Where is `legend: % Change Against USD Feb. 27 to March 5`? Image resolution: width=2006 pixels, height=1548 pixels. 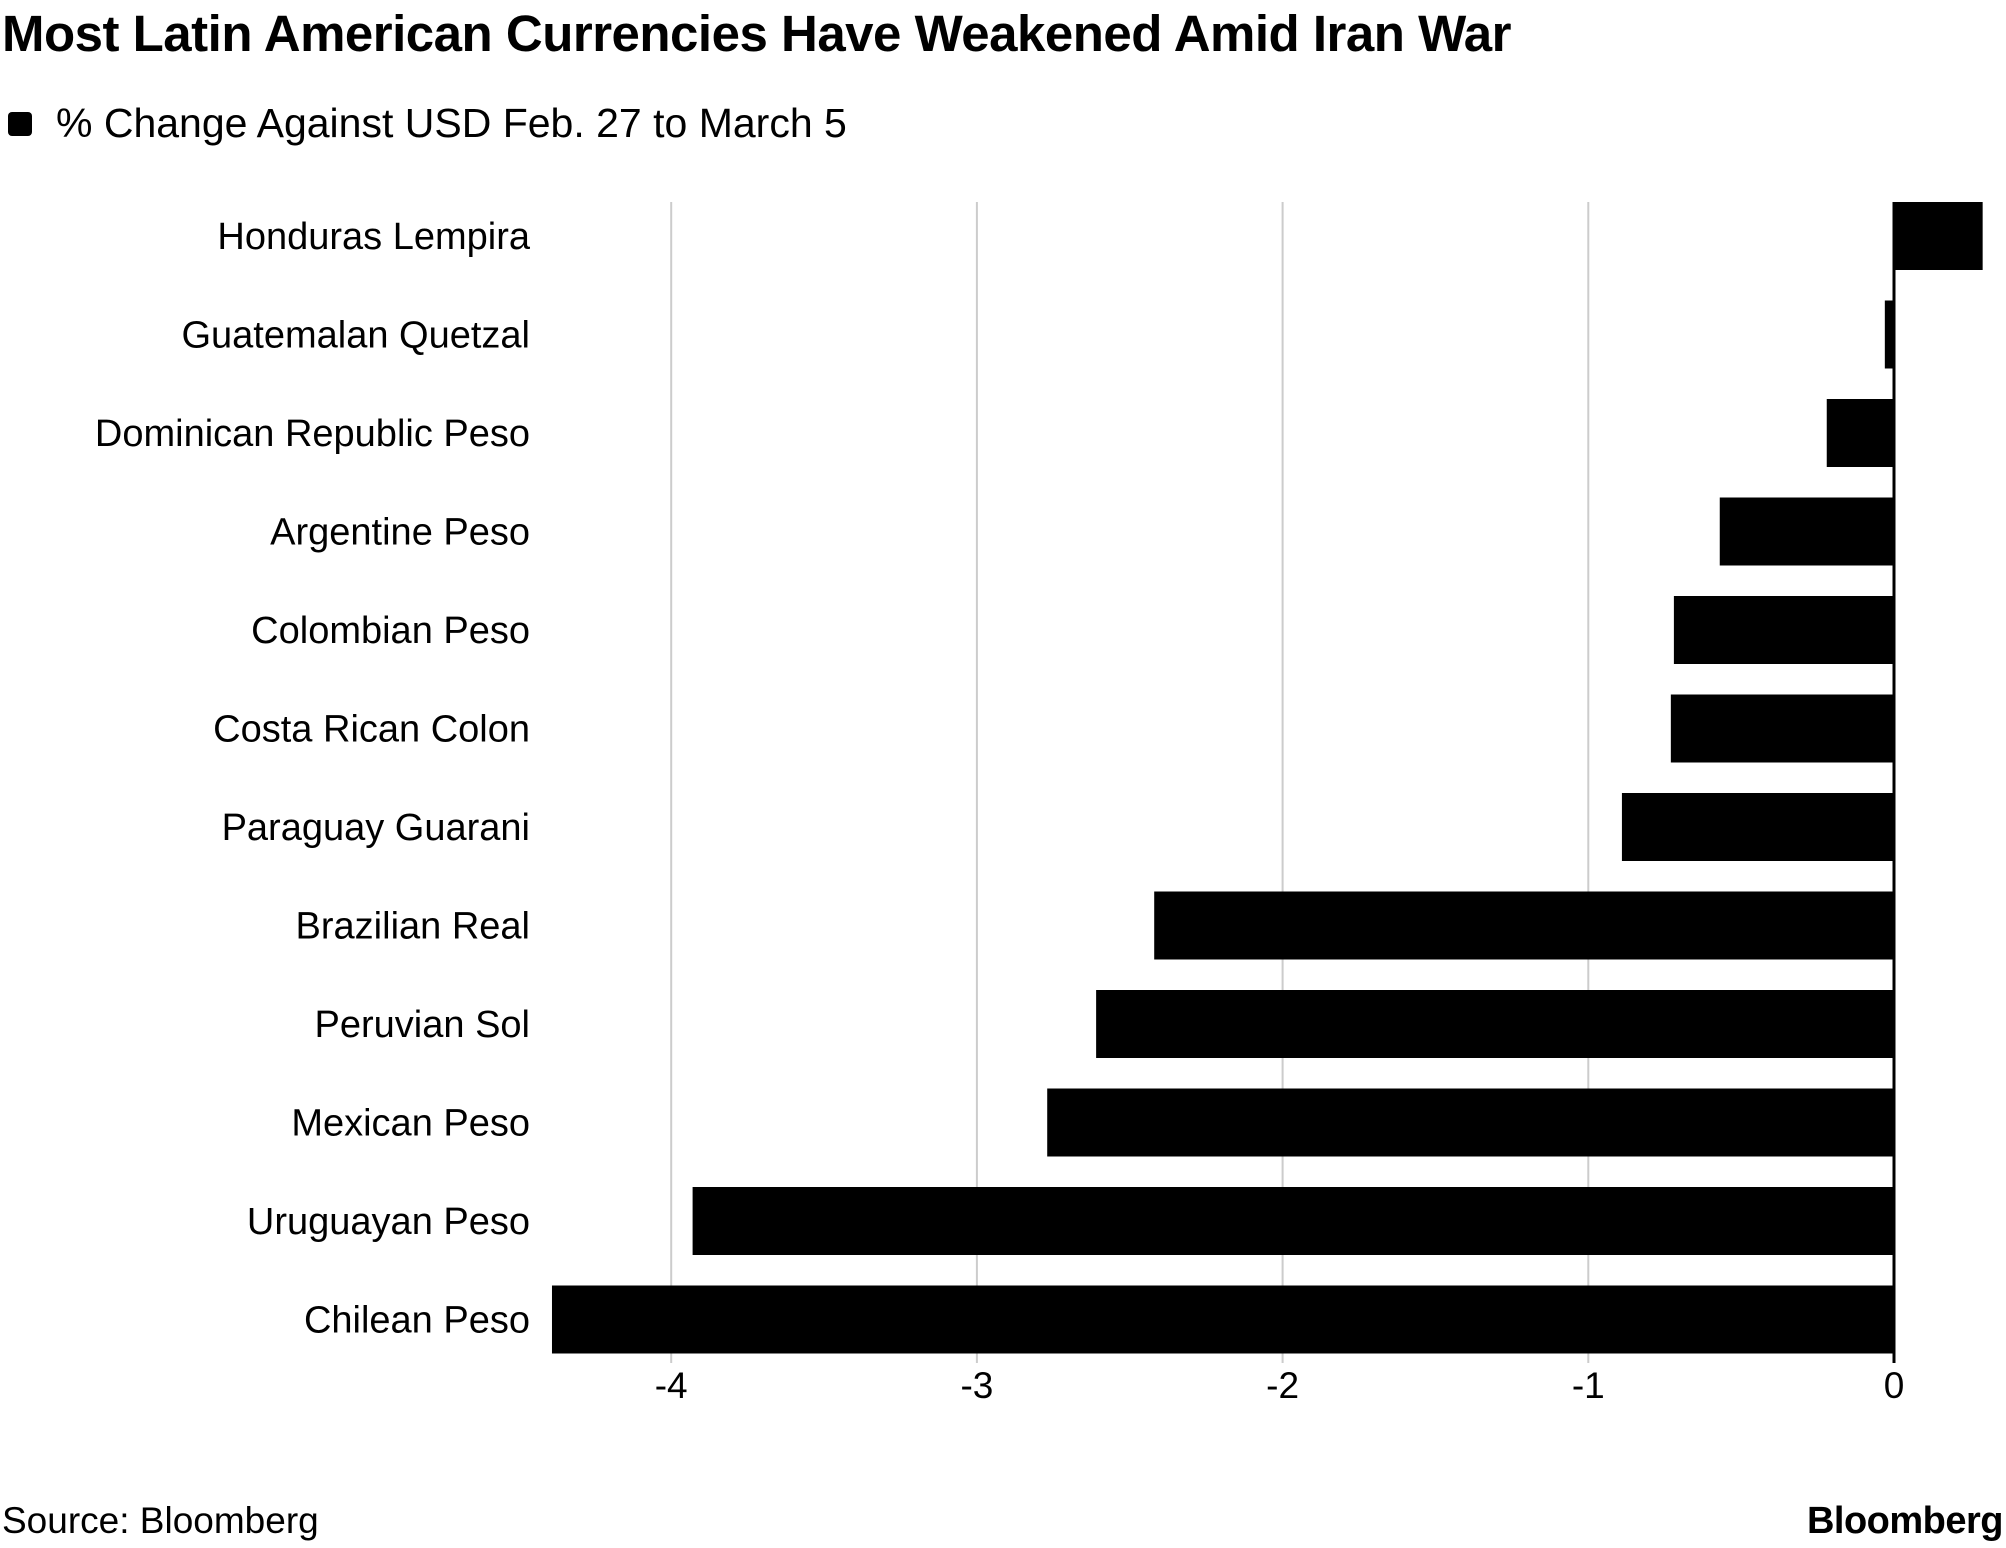
legend: % Change Against USD Feb. 27 to March 5 is located at coordinates (427, 123).